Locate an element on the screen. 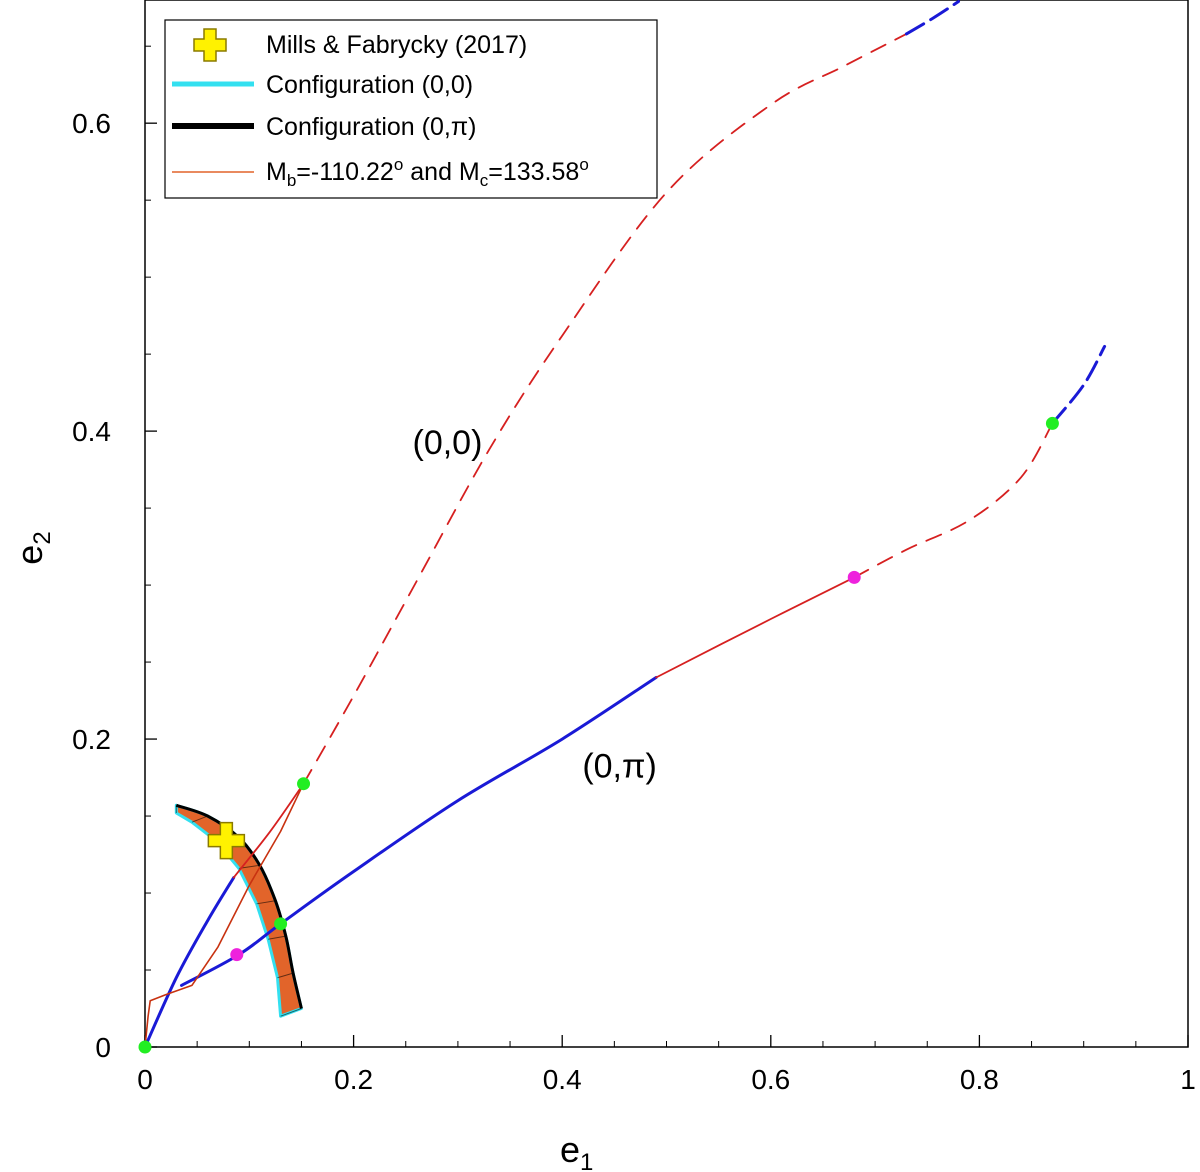 The image size is (1200, 1172). legend-entry-mills: Mills & Fabrycky (2017) is located at coordinates (396, 45).